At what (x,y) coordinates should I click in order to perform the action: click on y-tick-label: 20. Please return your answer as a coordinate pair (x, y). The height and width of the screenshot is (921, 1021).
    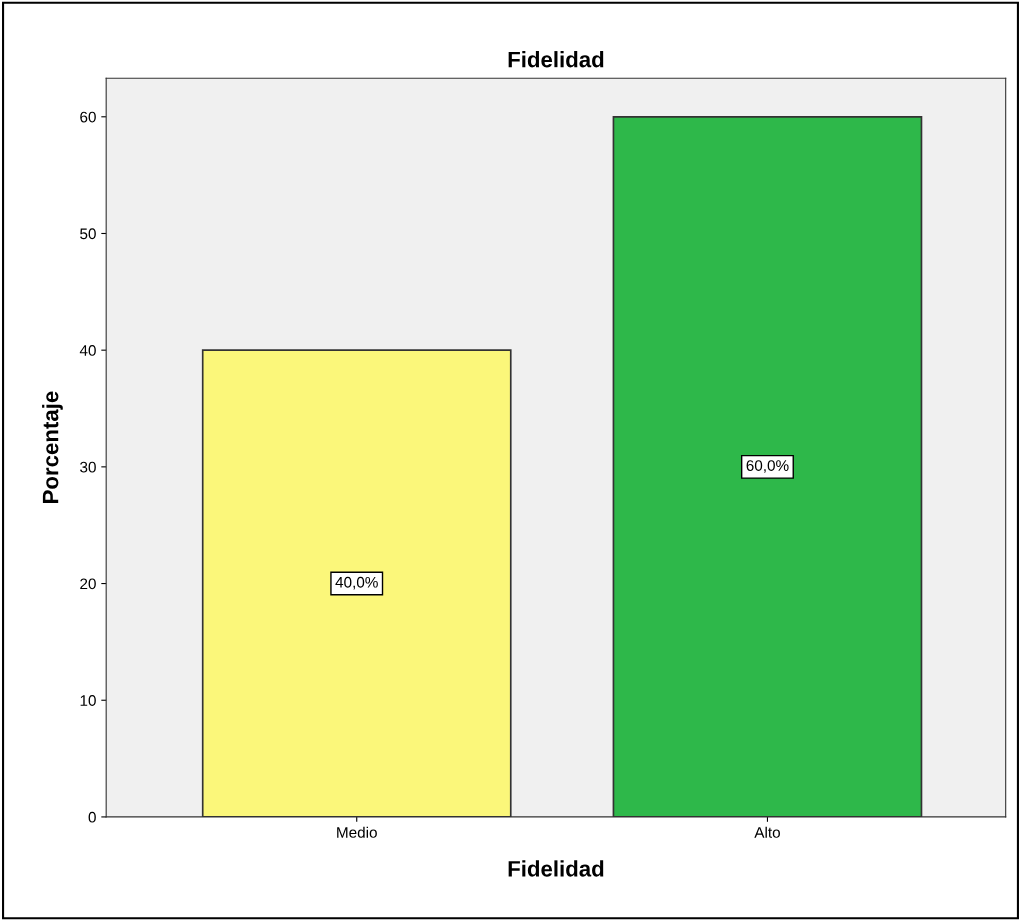
    Looking at the image, I should click on (88, 584).